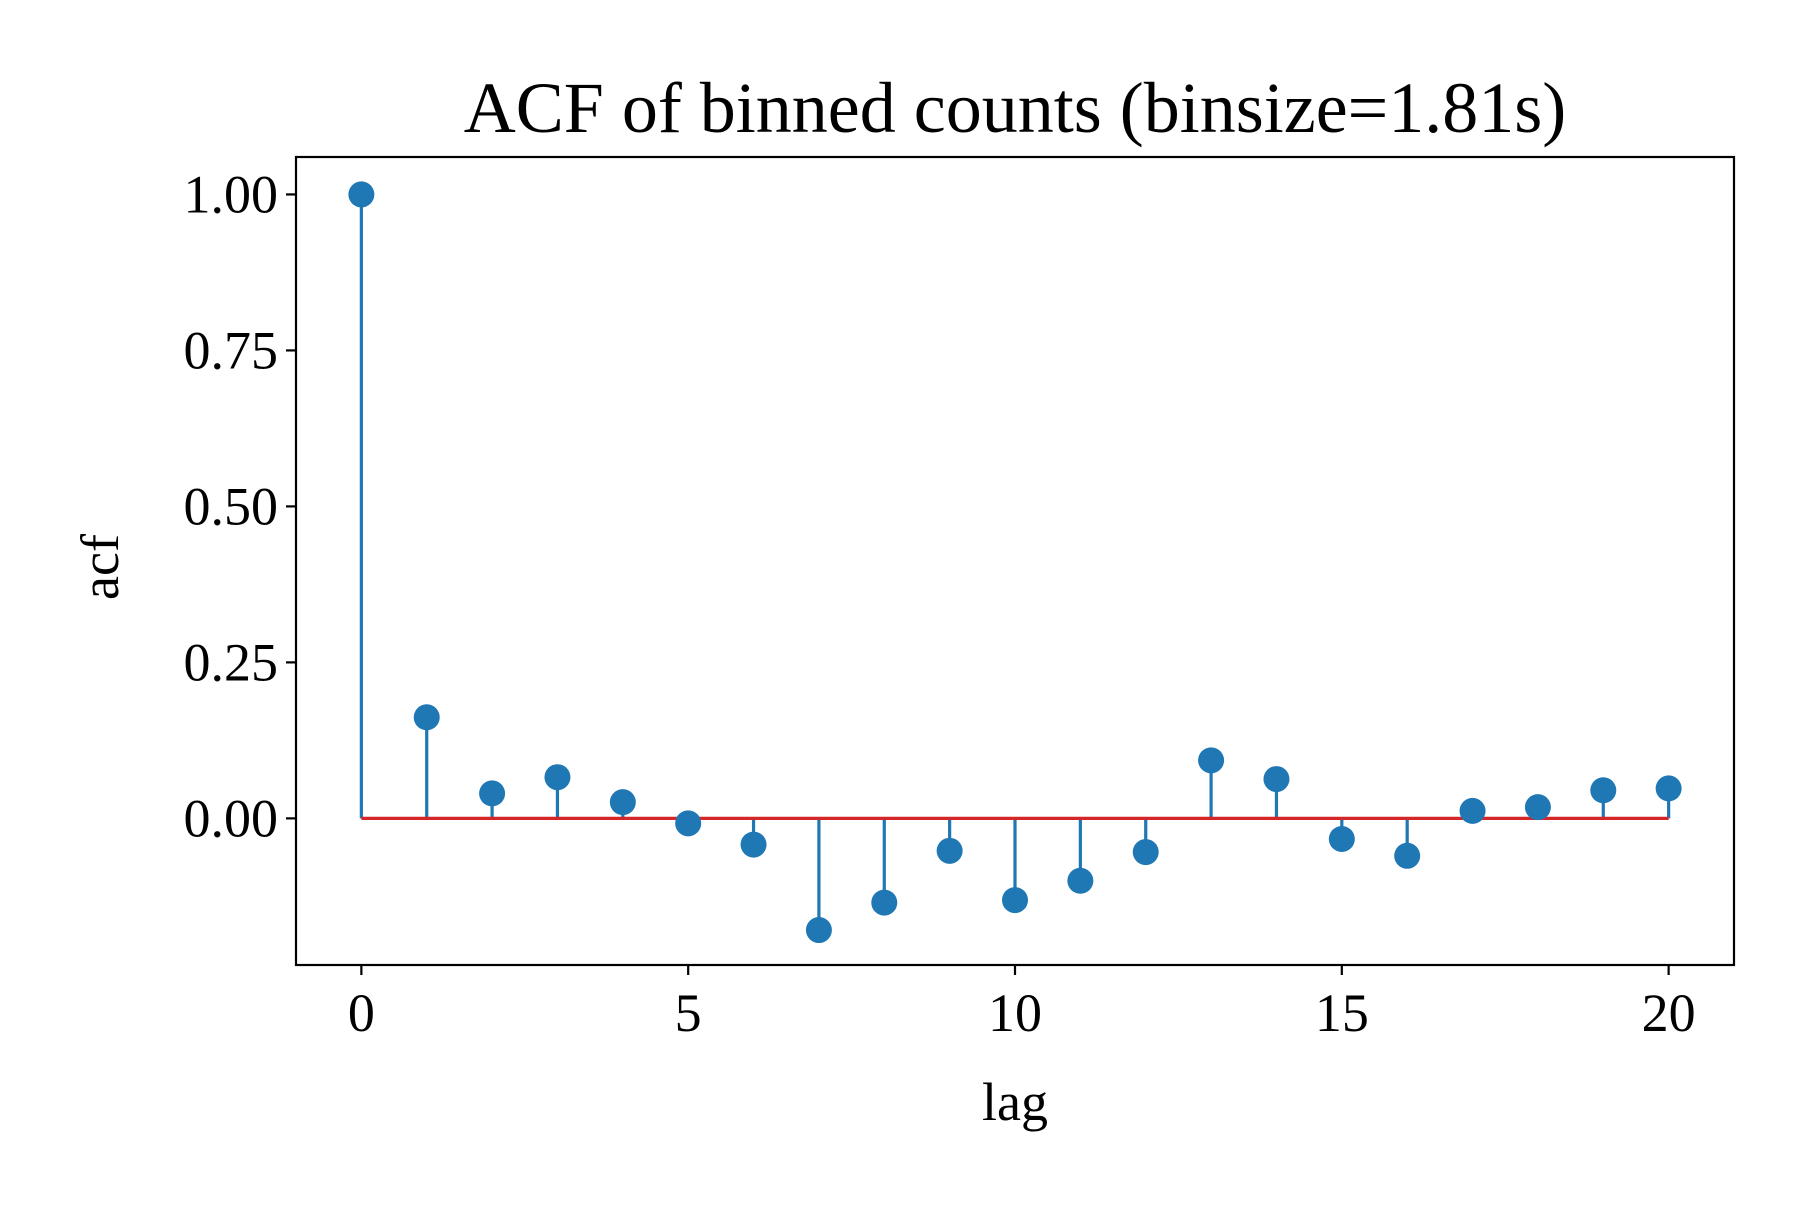 The image size is (1800, 1205). What do you see at coordinates (100, 567) in the screenshot?
I see `y-axis-label: acf` at bounding box center [100, 567].